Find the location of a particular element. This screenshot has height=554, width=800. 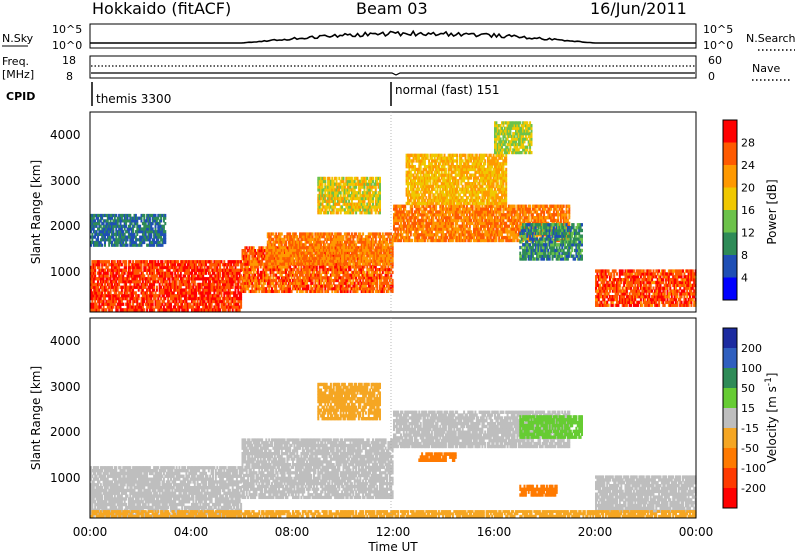

cpid-segment-2: normal (fast) 151 is located at coordinates (447, 90).